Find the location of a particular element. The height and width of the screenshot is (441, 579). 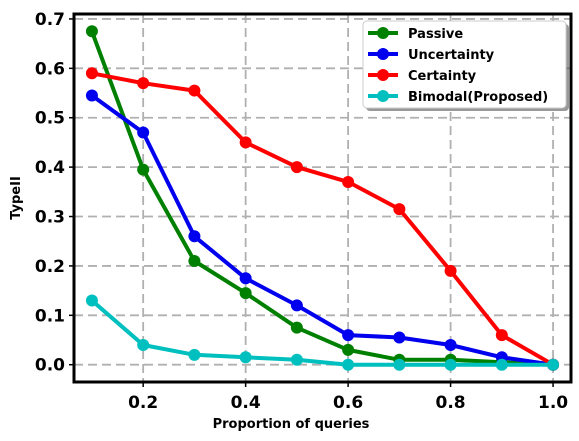

legend-label: Passive is located at coordinates (435, 34).